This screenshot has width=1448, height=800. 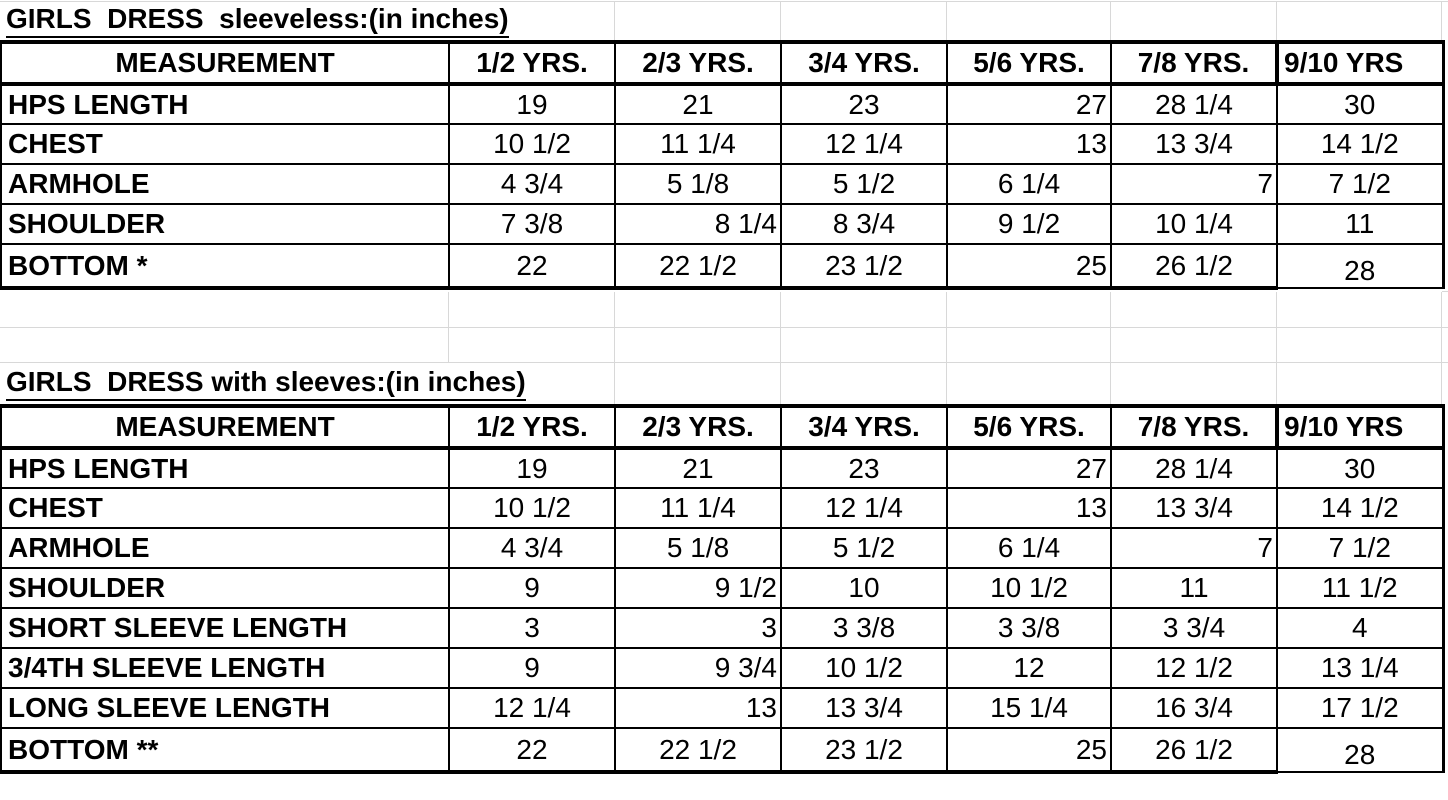 I want to click on value-cell: 8 1/4, so click(x=697, y=224).